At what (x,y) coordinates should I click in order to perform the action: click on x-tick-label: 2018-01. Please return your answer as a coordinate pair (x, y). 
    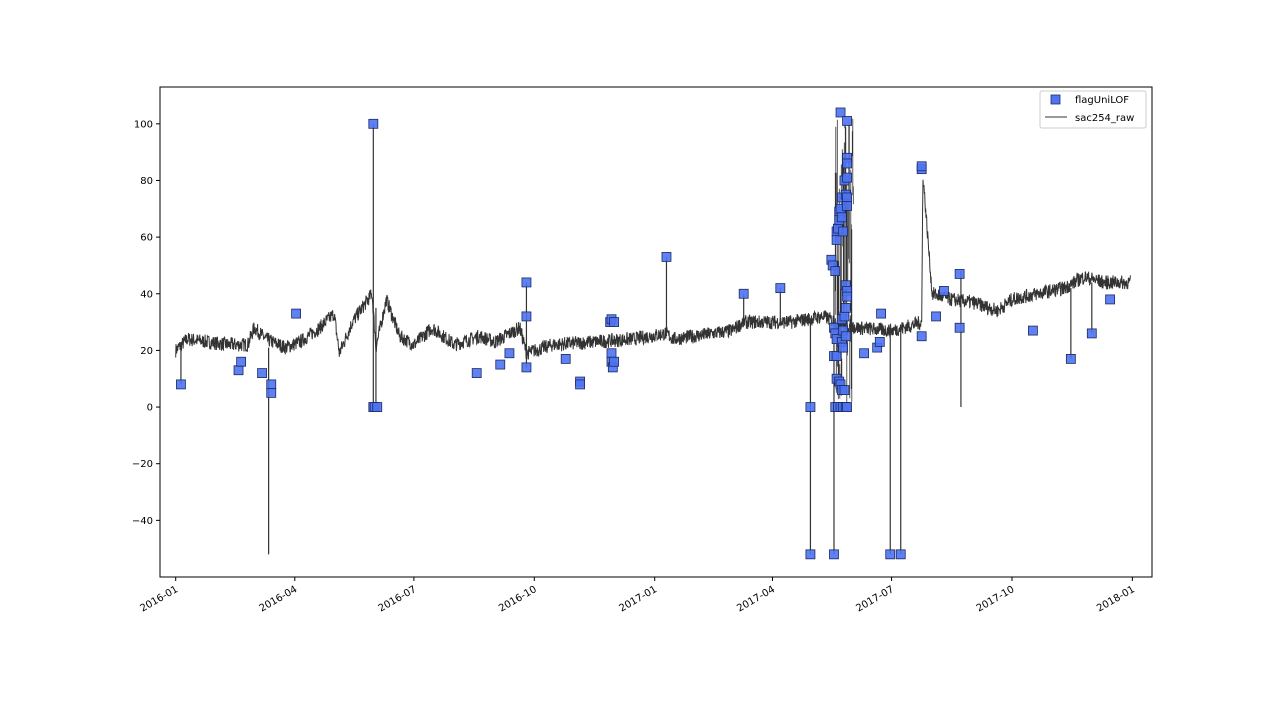
    Looking at the image, I should click on (1116, 599).